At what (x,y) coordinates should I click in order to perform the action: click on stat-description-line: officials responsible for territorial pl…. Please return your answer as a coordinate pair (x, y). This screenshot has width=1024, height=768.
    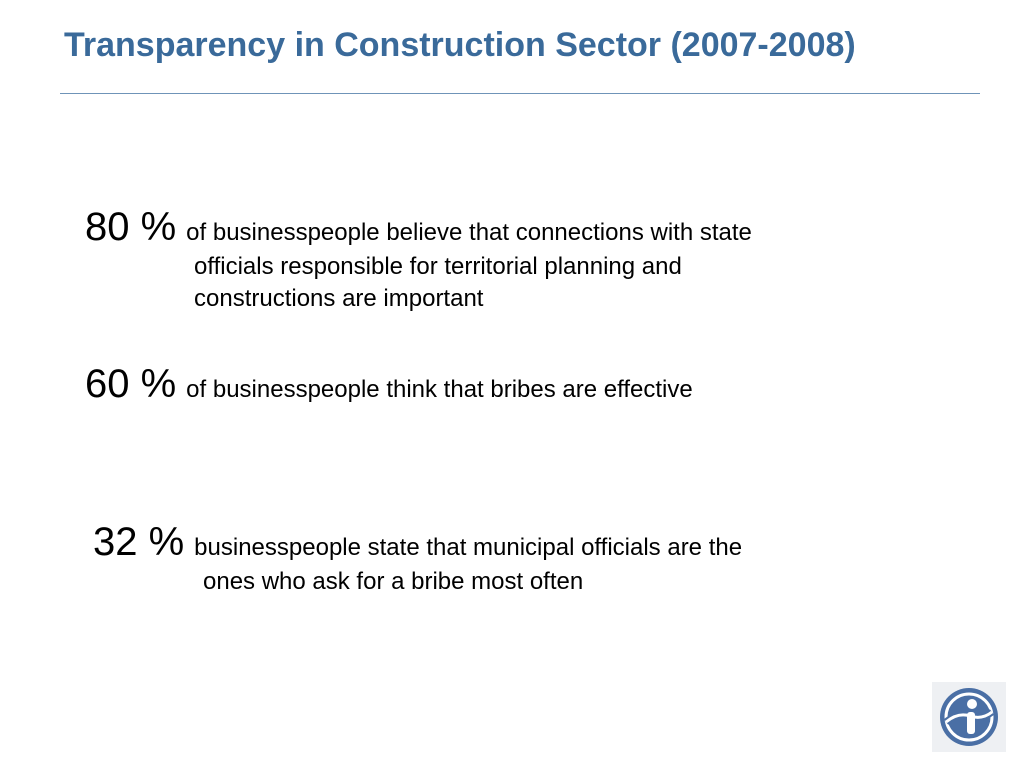
    Looking at the image, I should click on (438, 266).